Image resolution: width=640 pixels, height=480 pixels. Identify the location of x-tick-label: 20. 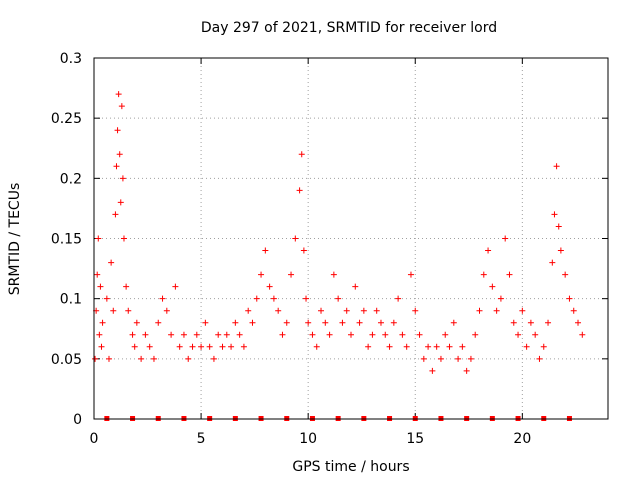
(522, 439).